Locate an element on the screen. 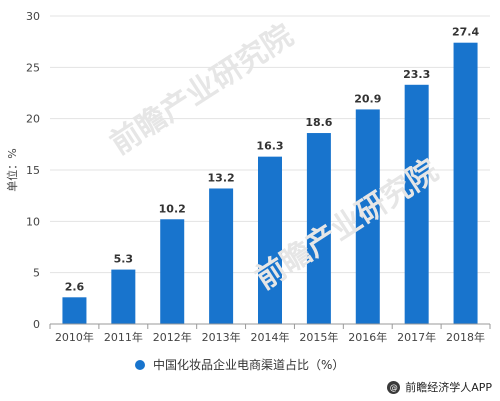 The width and height of the screenshot is (500, 401). x-tick-label: 2016年 is located at coordinates (367, 337).